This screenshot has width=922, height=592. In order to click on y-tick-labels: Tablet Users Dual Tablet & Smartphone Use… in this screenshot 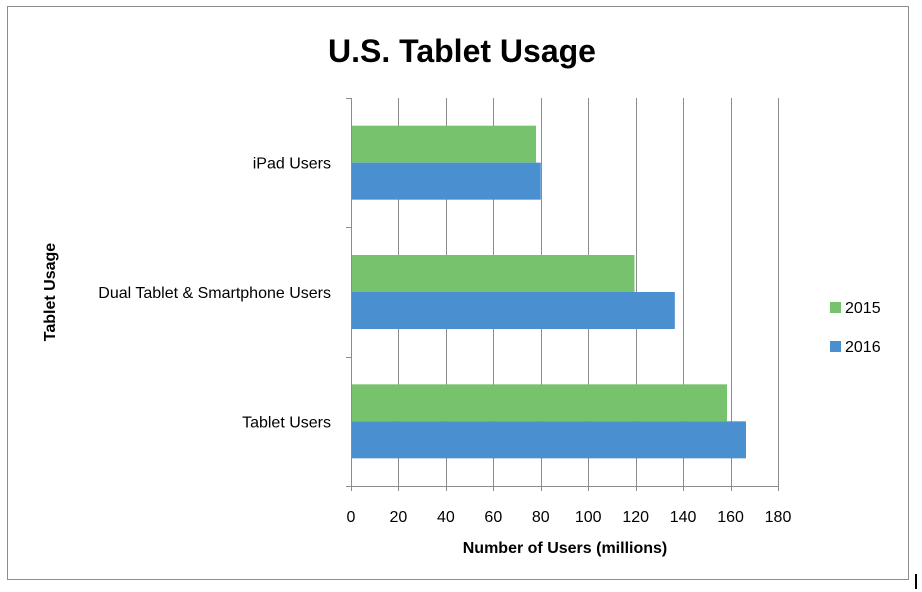, I will do `click(214, 294)`.